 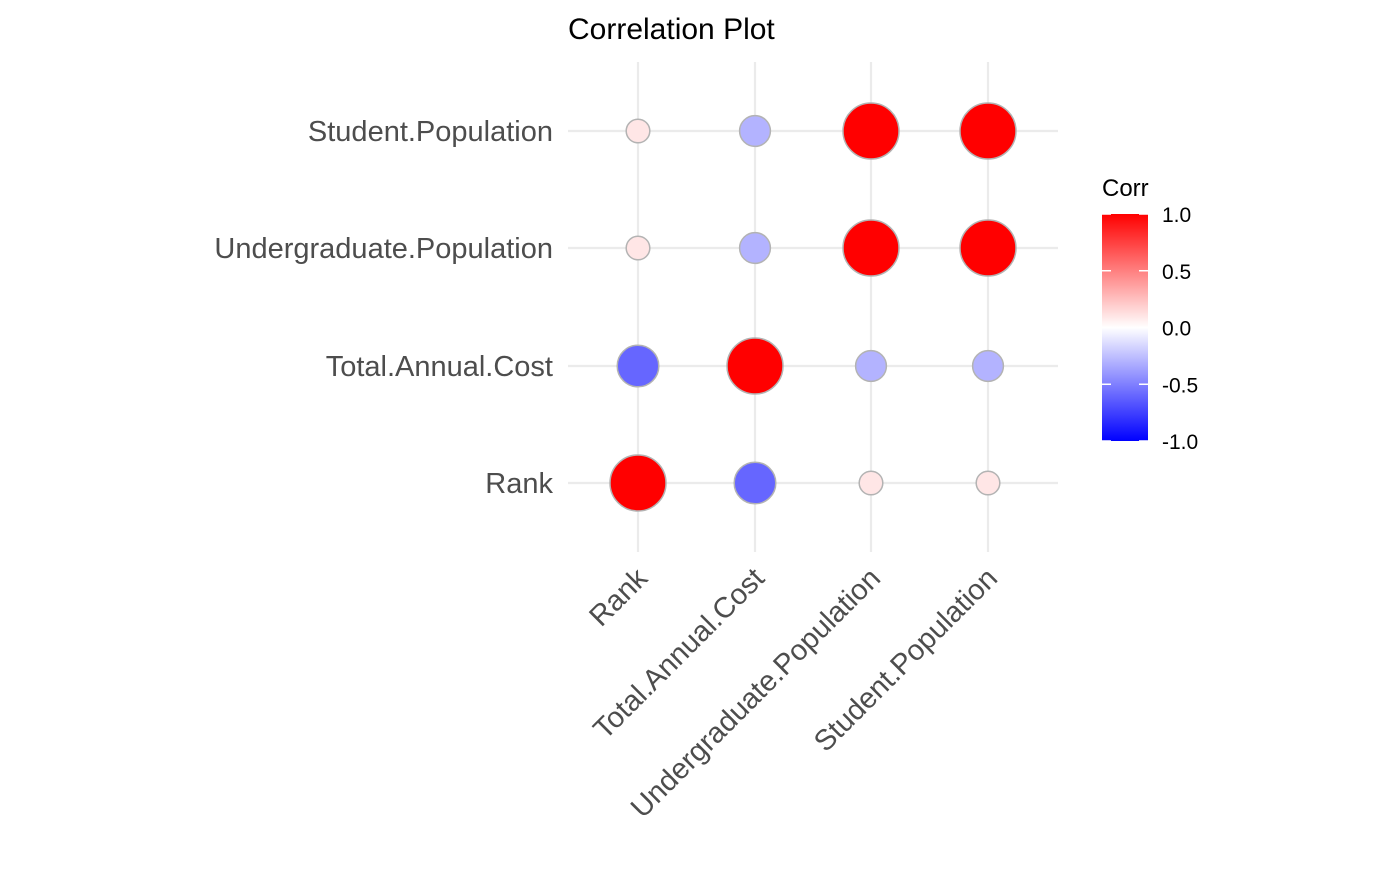 What do you see at coordinates (988, 366) in the screenshot?
I see `corr-point-total-annual-cost-student-population` at bounding box center [988, 366].